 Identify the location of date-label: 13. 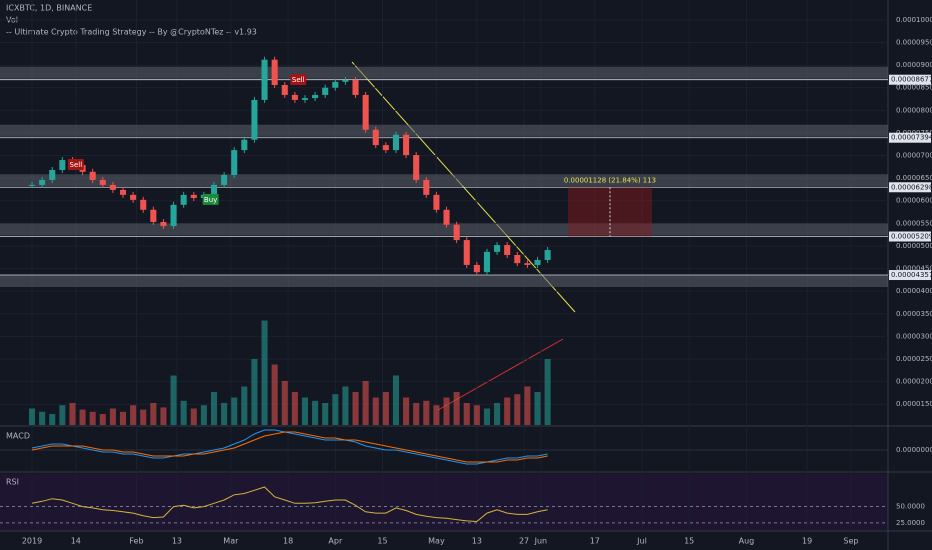
(477, 541).